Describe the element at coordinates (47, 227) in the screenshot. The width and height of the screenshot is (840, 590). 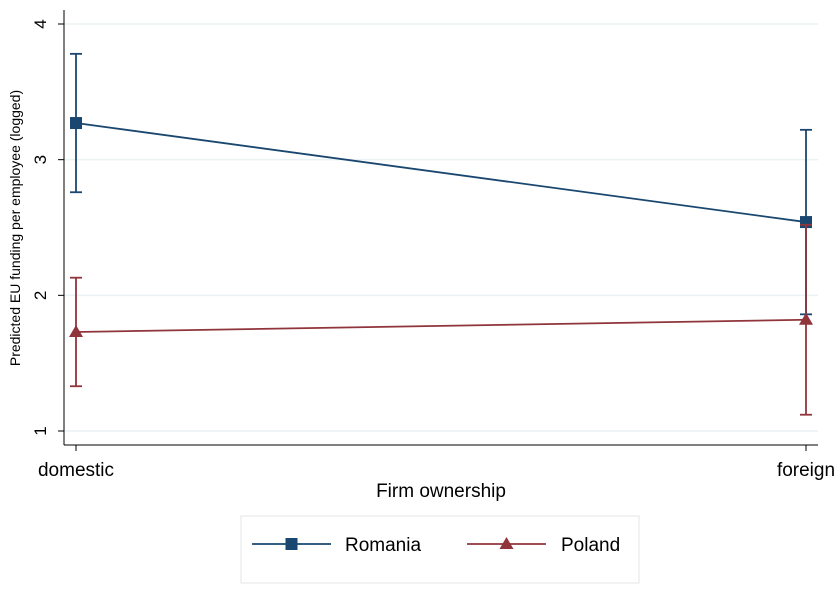
I see `y-tick-layer: 1 2 3 4` at that location.